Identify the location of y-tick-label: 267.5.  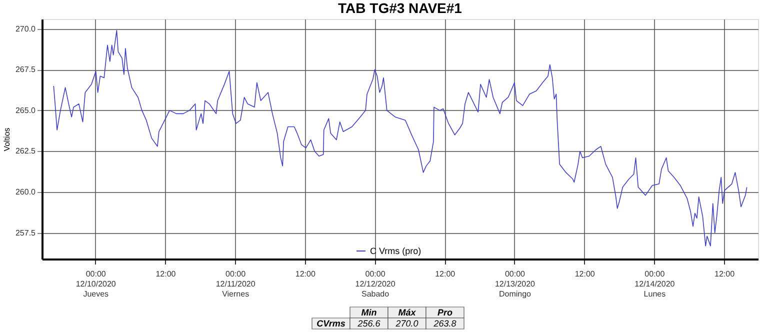
(25, 69).